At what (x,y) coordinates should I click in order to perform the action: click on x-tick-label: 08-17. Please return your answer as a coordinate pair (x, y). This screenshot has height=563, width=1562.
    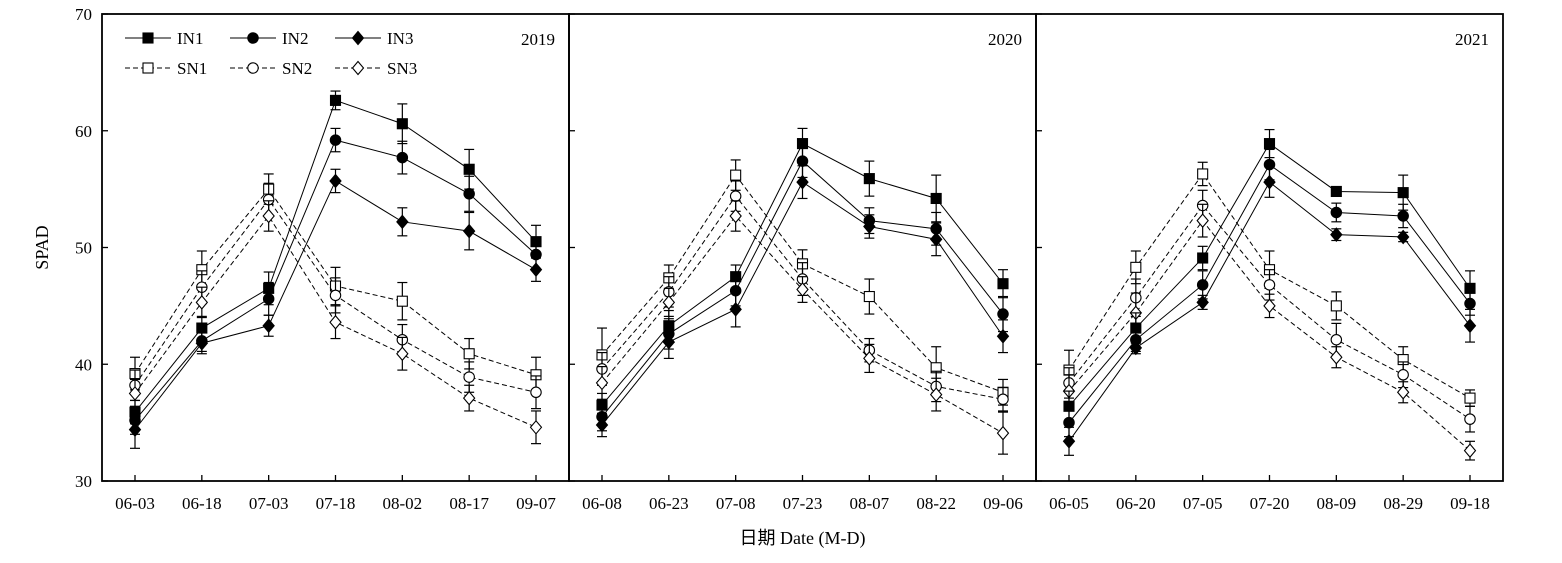
    Looking at the image, I should click on (469, 503).